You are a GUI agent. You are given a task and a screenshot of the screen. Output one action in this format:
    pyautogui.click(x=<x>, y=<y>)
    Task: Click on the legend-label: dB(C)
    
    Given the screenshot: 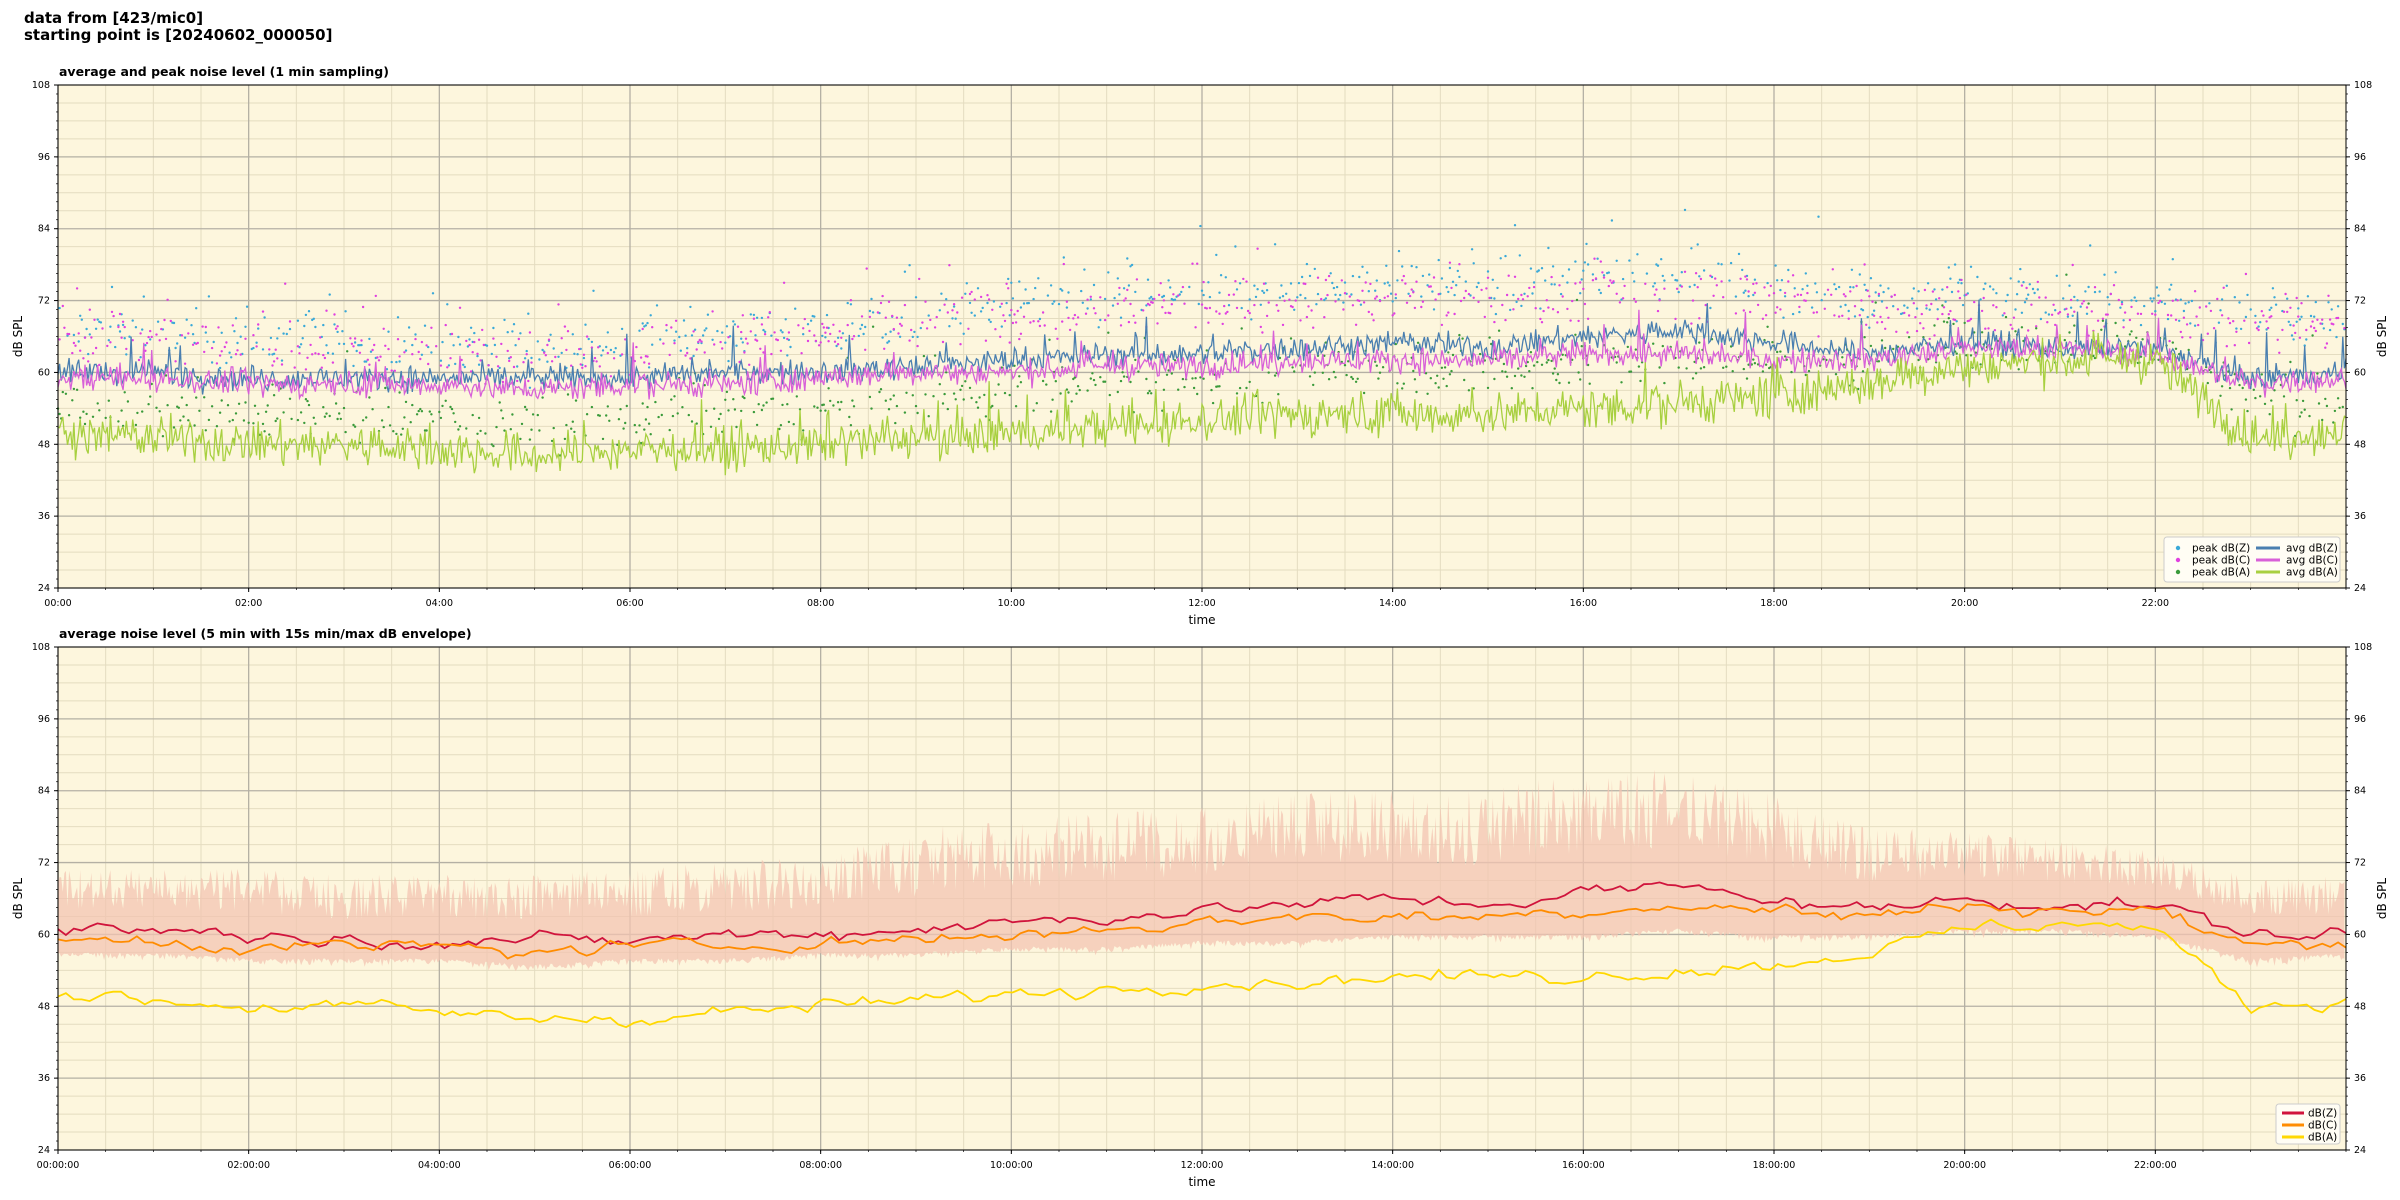 What is the action you would take?
    pyautogui.click(x=2322, y=1126)
    